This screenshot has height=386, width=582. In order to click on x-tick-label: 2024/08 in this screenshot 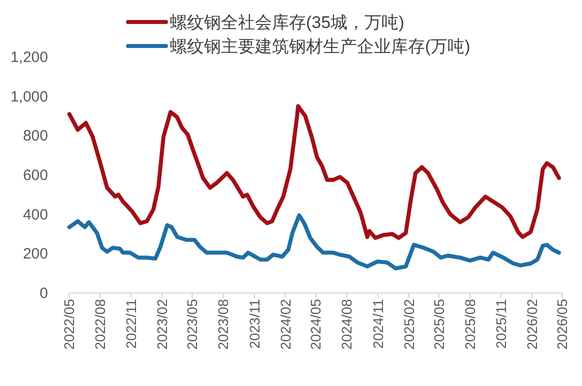, I will do `click(346, 324)`.